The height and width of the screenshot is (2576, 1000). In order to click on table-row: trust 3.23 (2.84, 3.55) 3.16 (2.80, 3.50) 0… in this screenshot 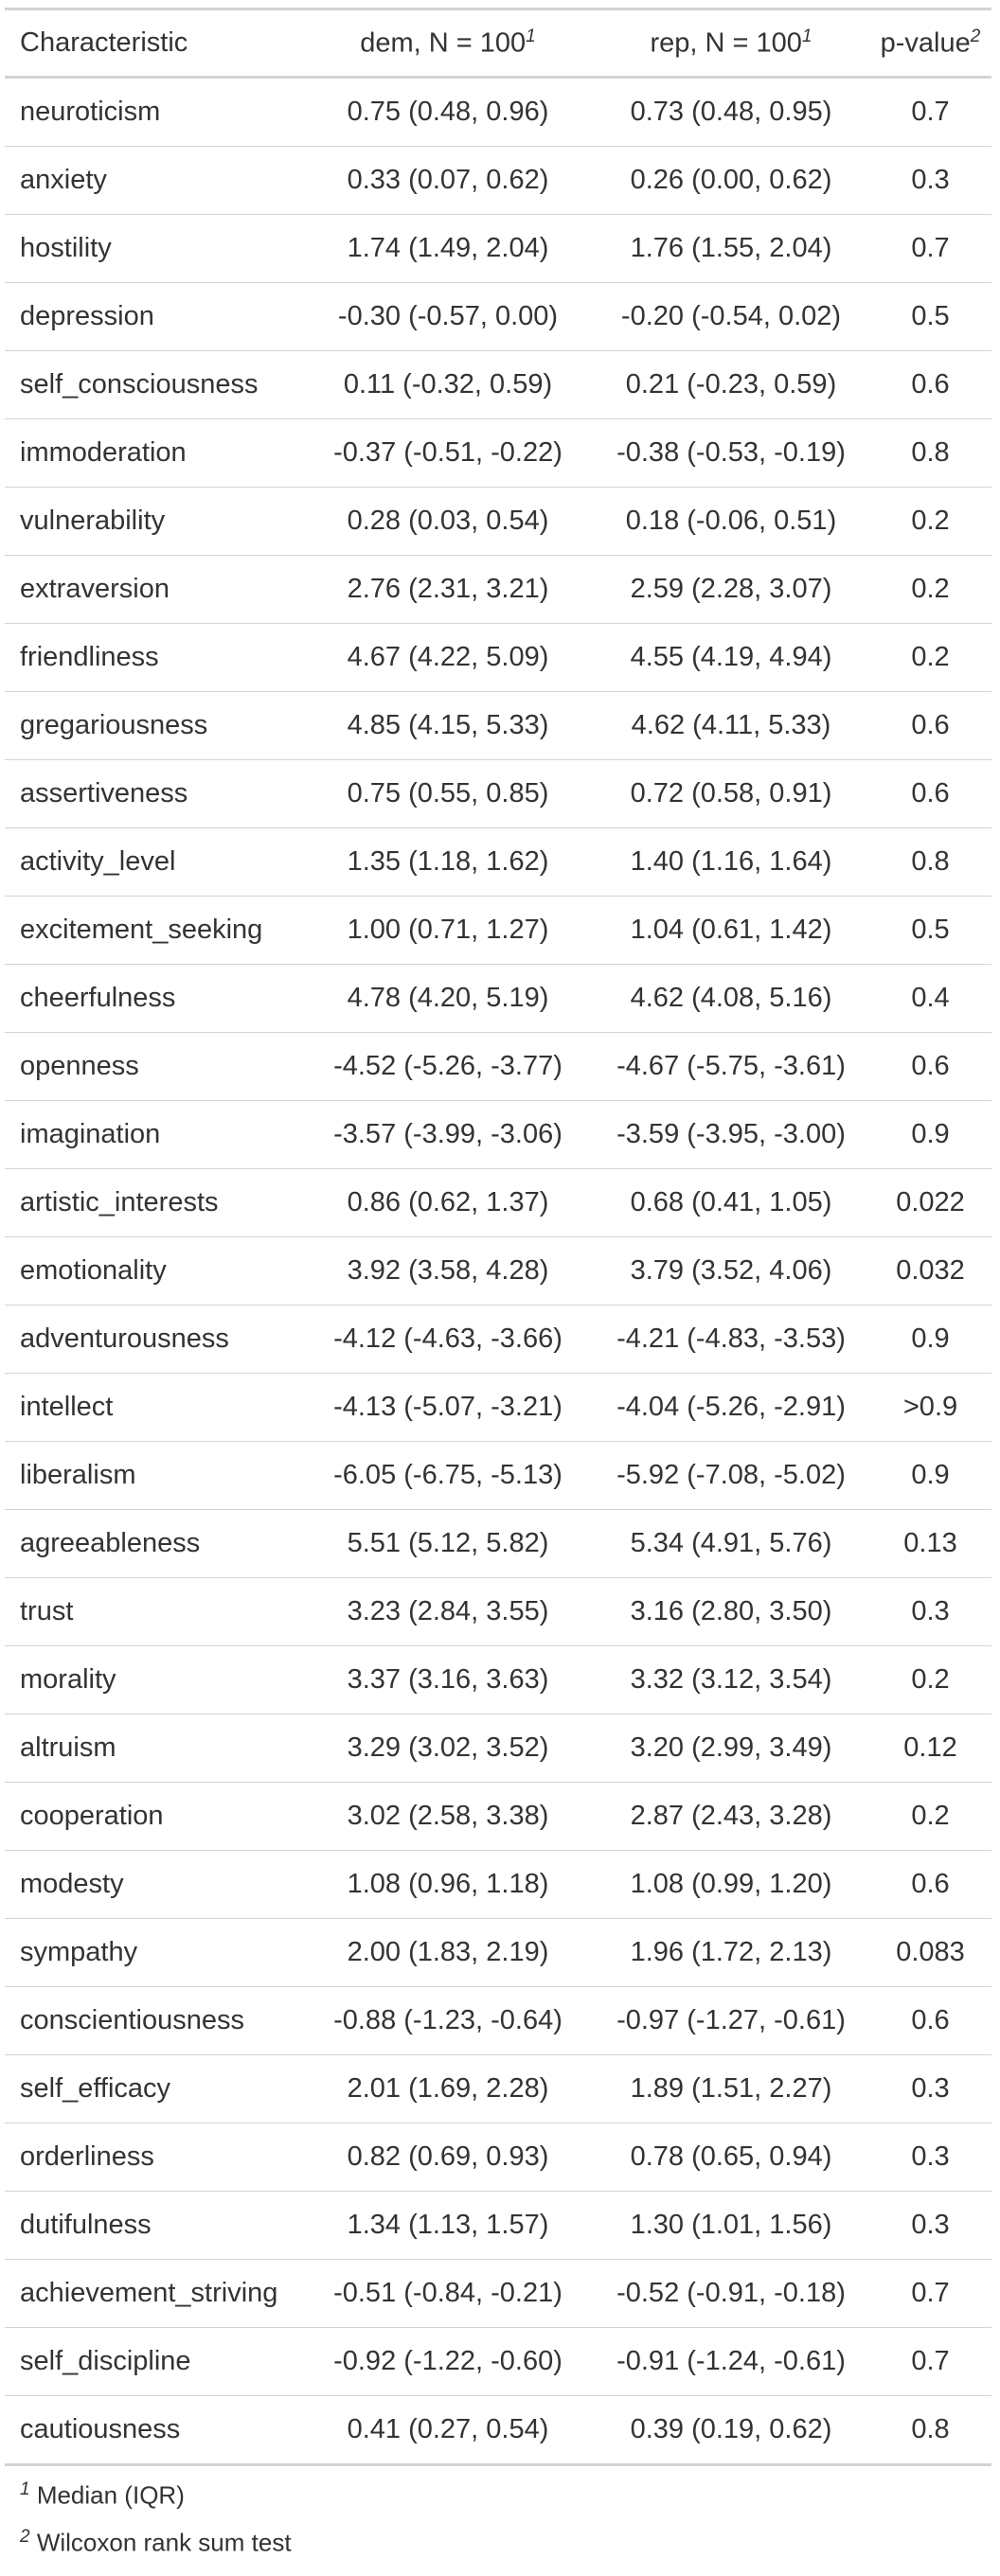, I will do `click(498, 1612)`.